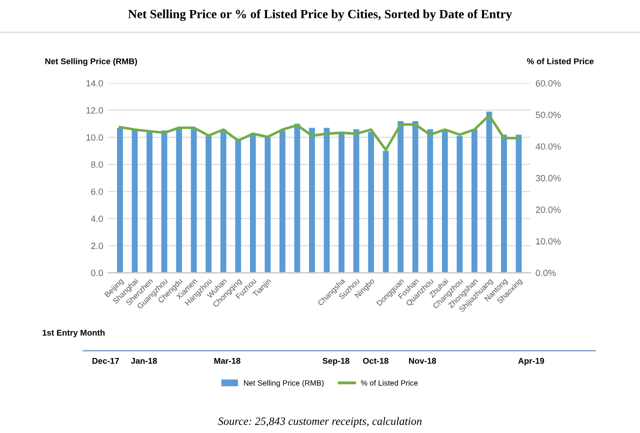 The image size is (640, 433). What do you see at coordinates (97, 191) in the screenshot?
I see `y-tick-label: 6.0` at bounding box center [97, 191].